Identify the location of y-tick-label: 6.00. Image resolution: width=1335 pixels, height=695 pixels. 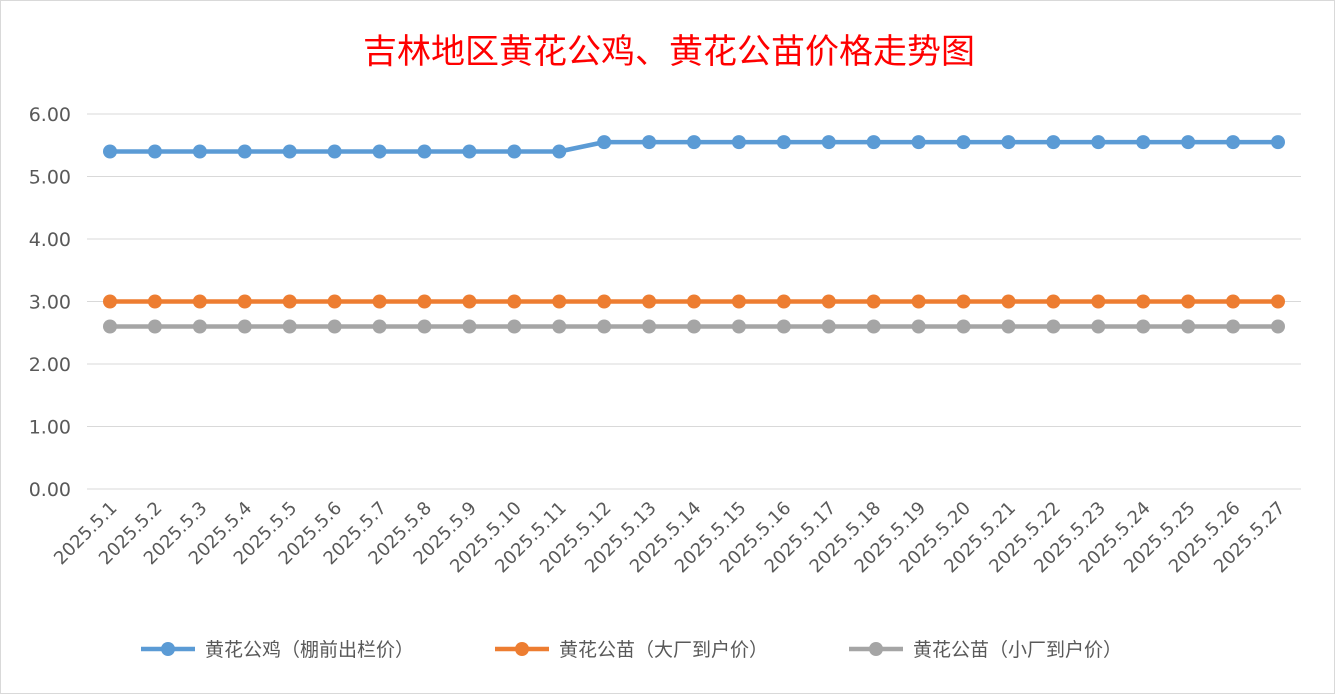
(50, 115).